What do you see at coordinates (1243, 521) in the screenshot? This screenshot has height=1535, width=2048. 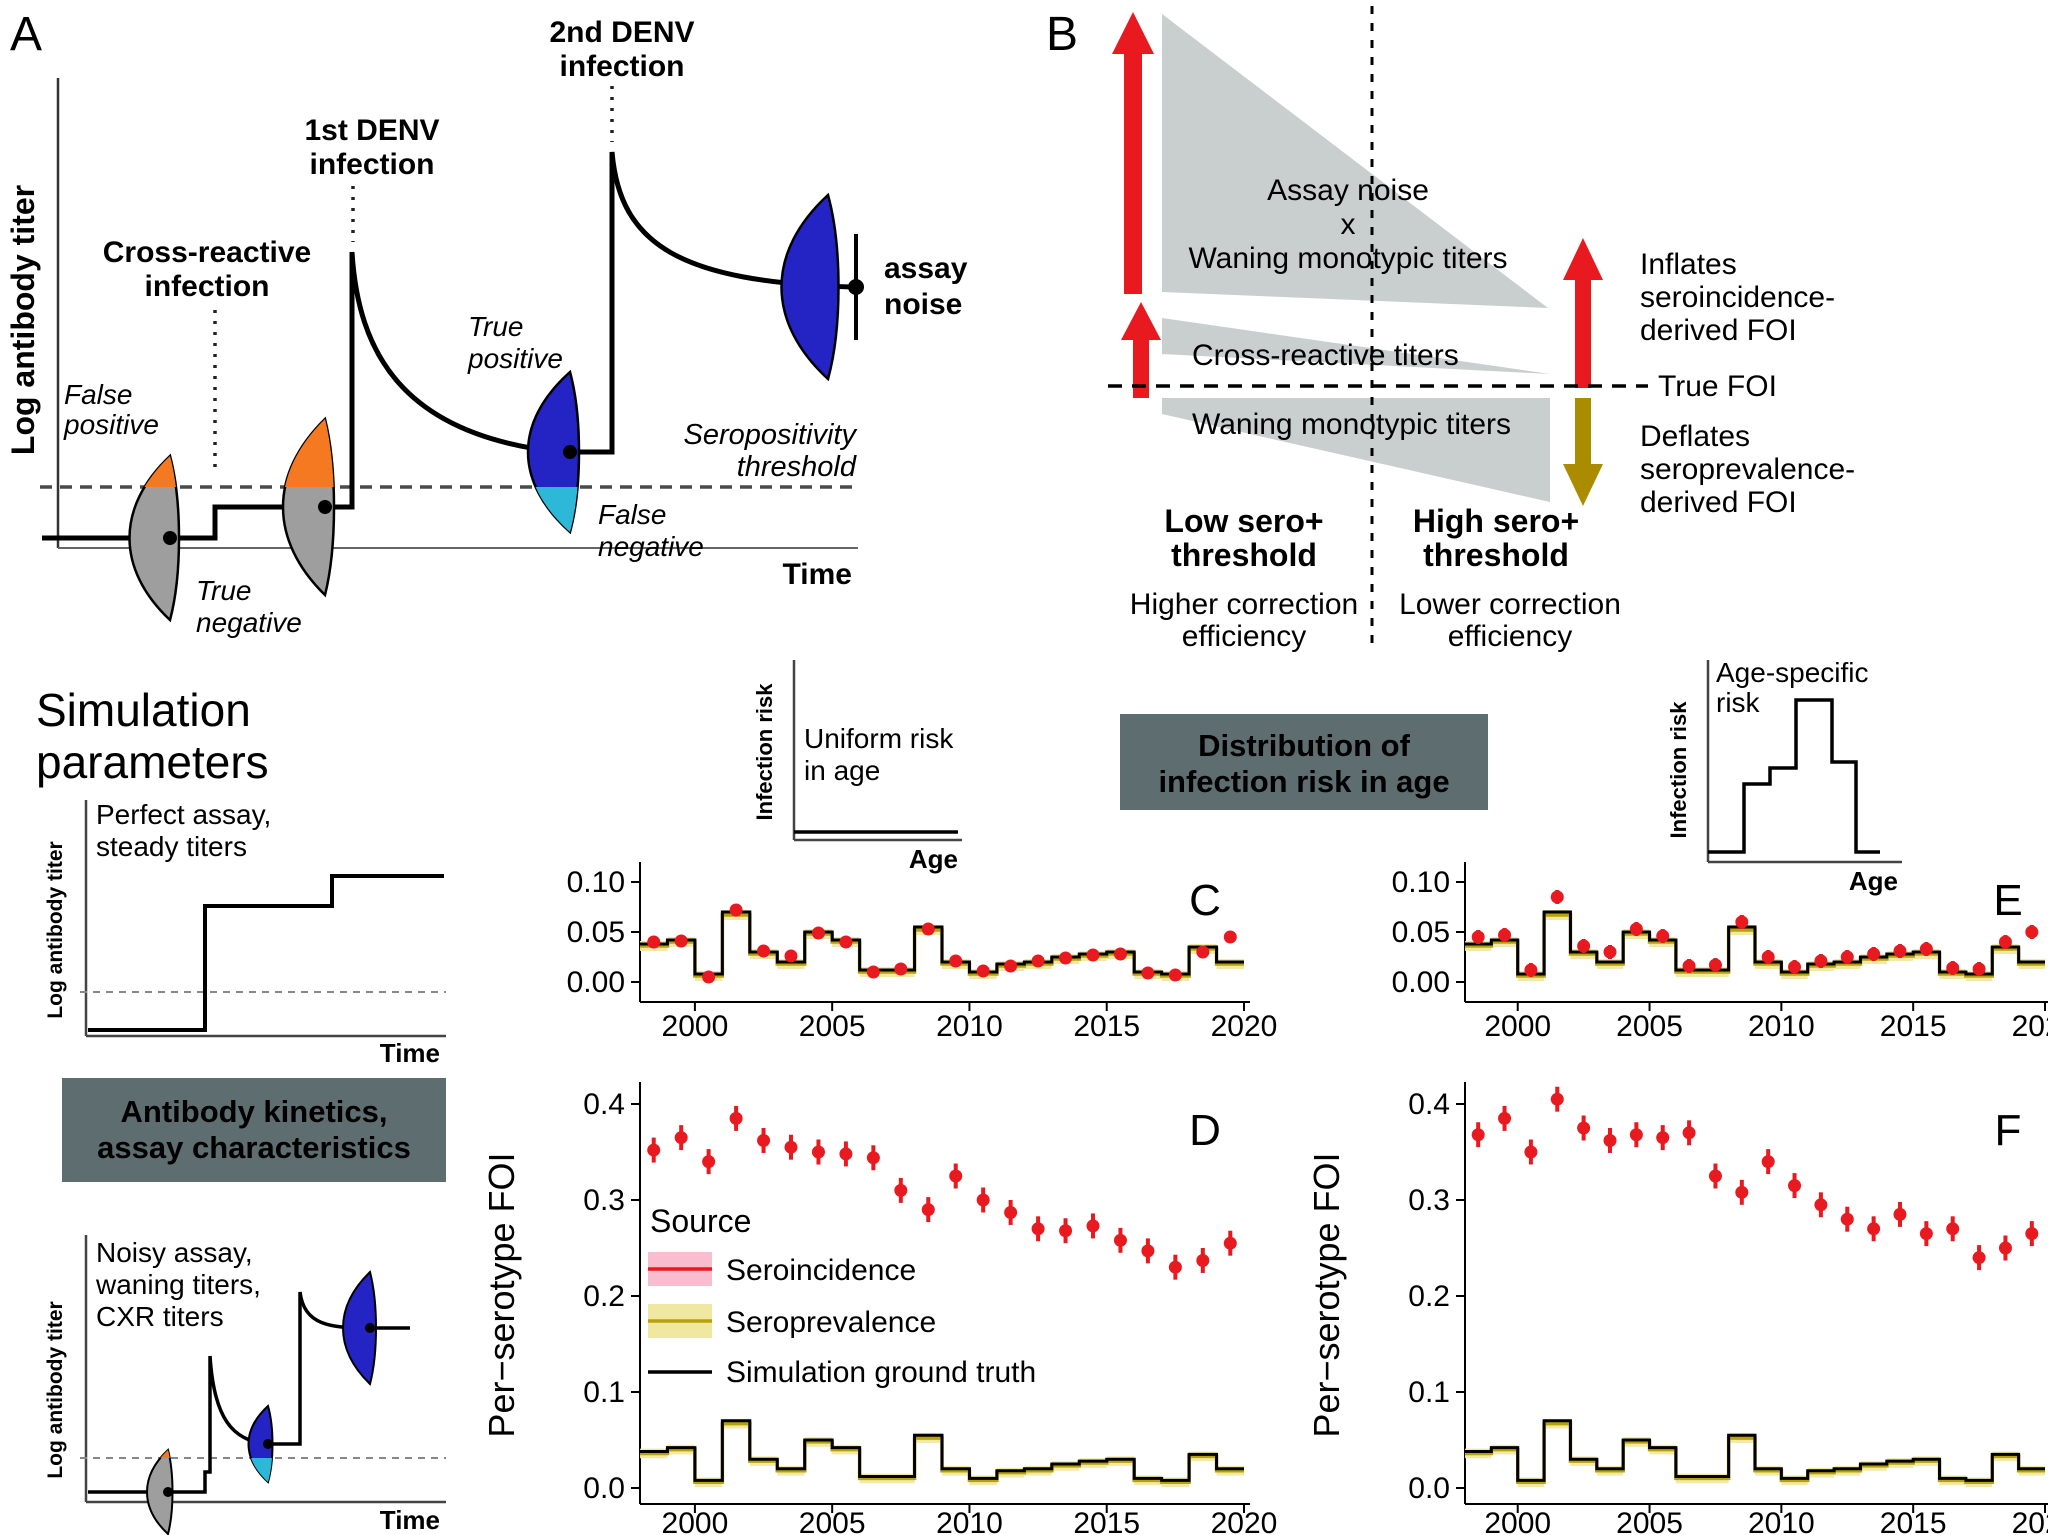 I see `low-threshold-label-1: Low sero+` at bounding box center [1243, 521].